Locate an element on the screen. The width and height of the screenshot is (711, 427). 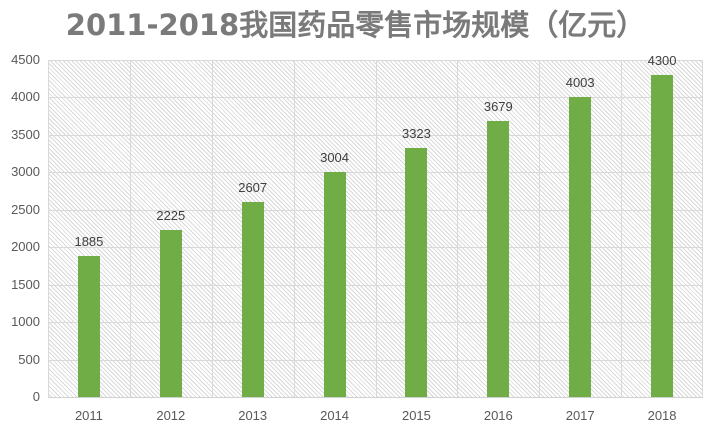
data-label: 2225 is located at coordinates (171, 216).